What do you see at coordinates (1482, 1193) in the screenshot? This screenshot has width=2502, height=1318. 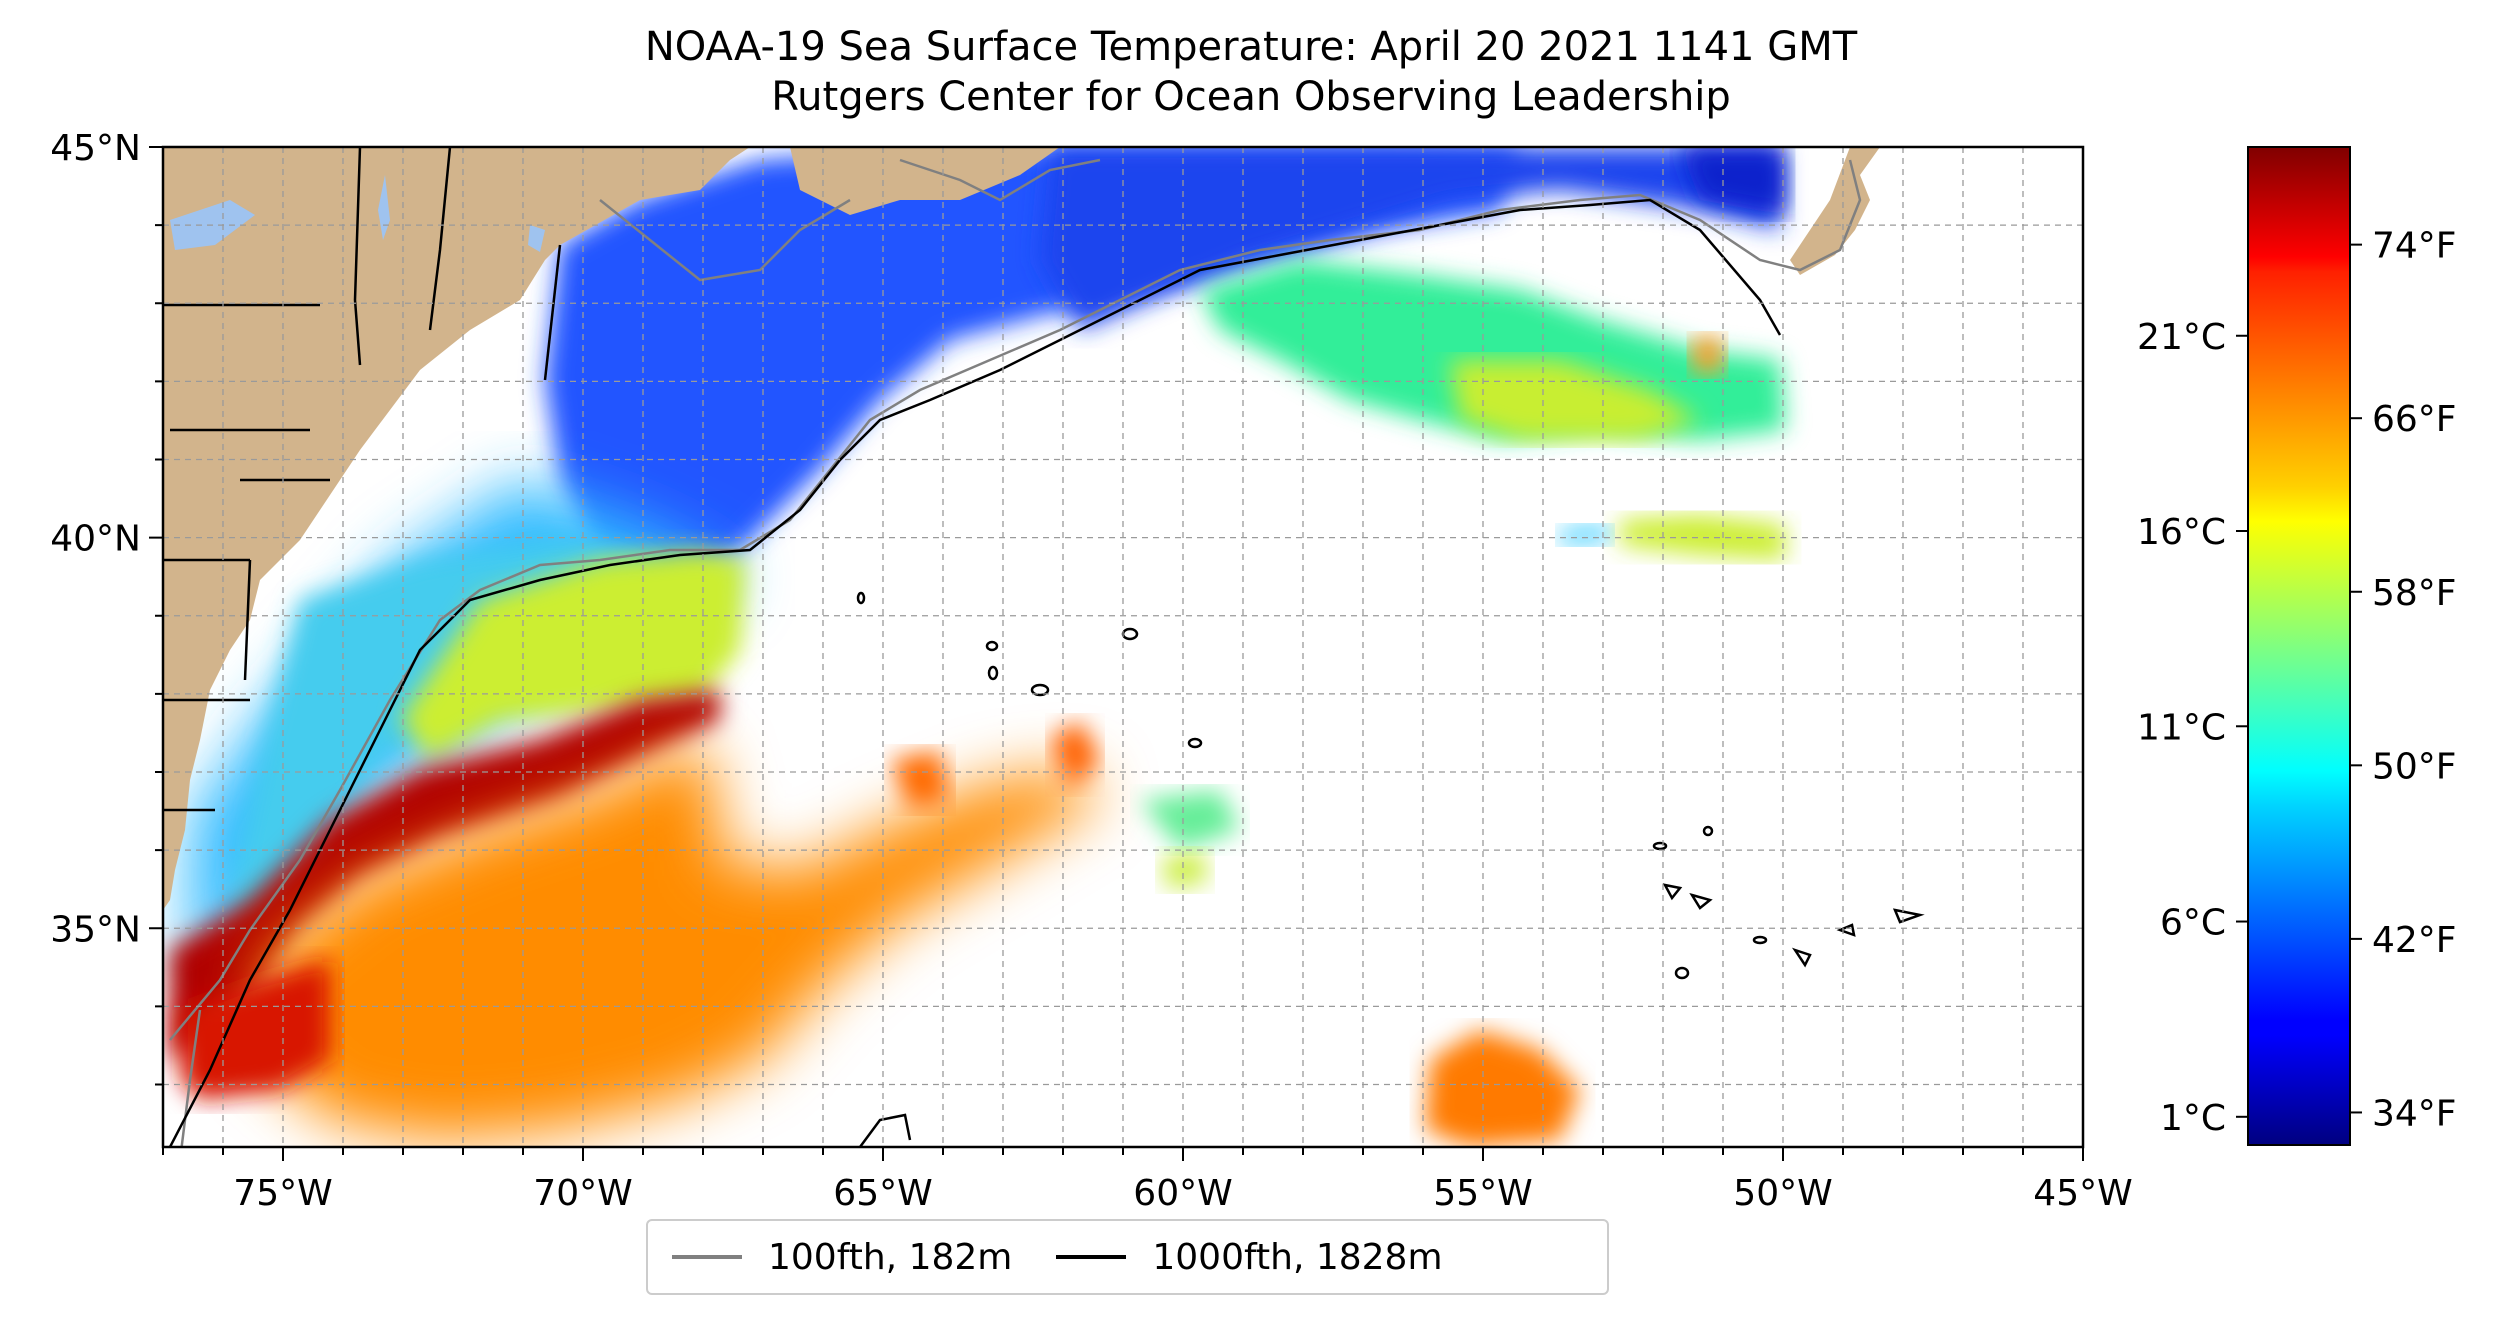 I see `x-tick-label: 55°W` at bounding box center [1482, 1193].